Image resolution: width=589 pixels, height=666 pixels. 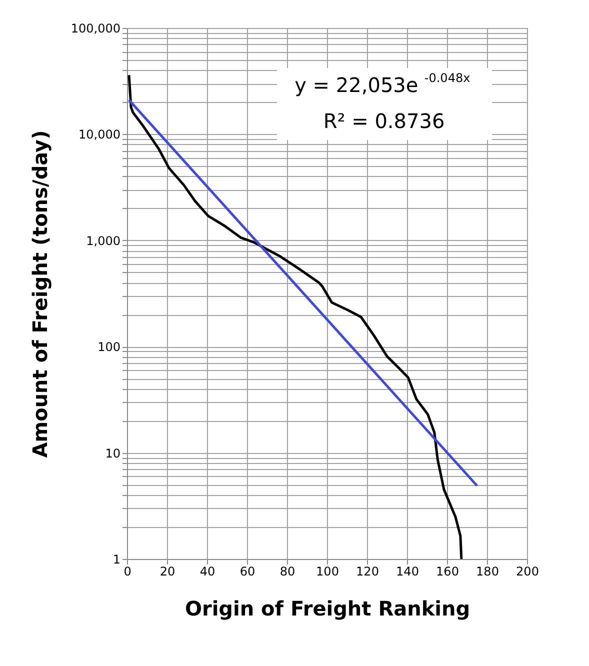 I want to click on x-tick-label: 140, so click(x=407, y=571).